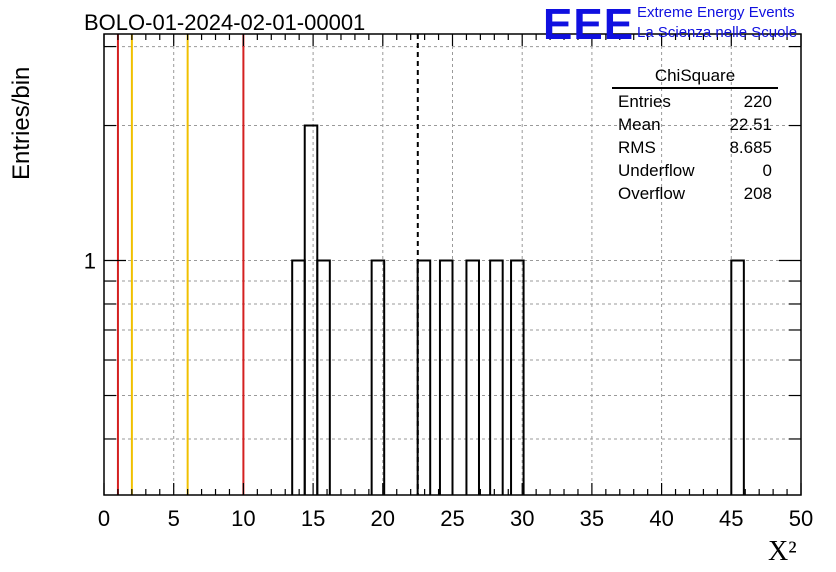 Image resolution: width=836 pixels, height=572 pixels. I want to click on stats-title: ChiSquare, so click(695, 77).